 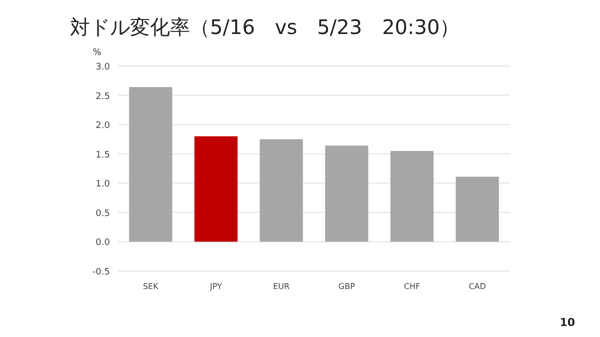 What do you see at coordinates (97, 53) in the screenshot?
I see `y-axis-title: %` at bounding box center [97, 53].